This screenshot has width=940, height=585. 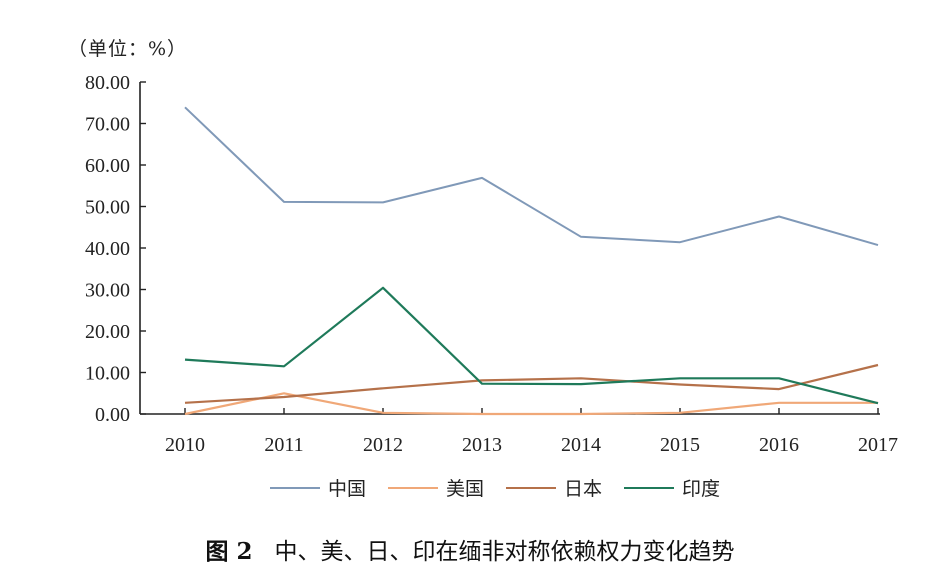 I want to click on series-line-japan, so click(x=531, y=383).